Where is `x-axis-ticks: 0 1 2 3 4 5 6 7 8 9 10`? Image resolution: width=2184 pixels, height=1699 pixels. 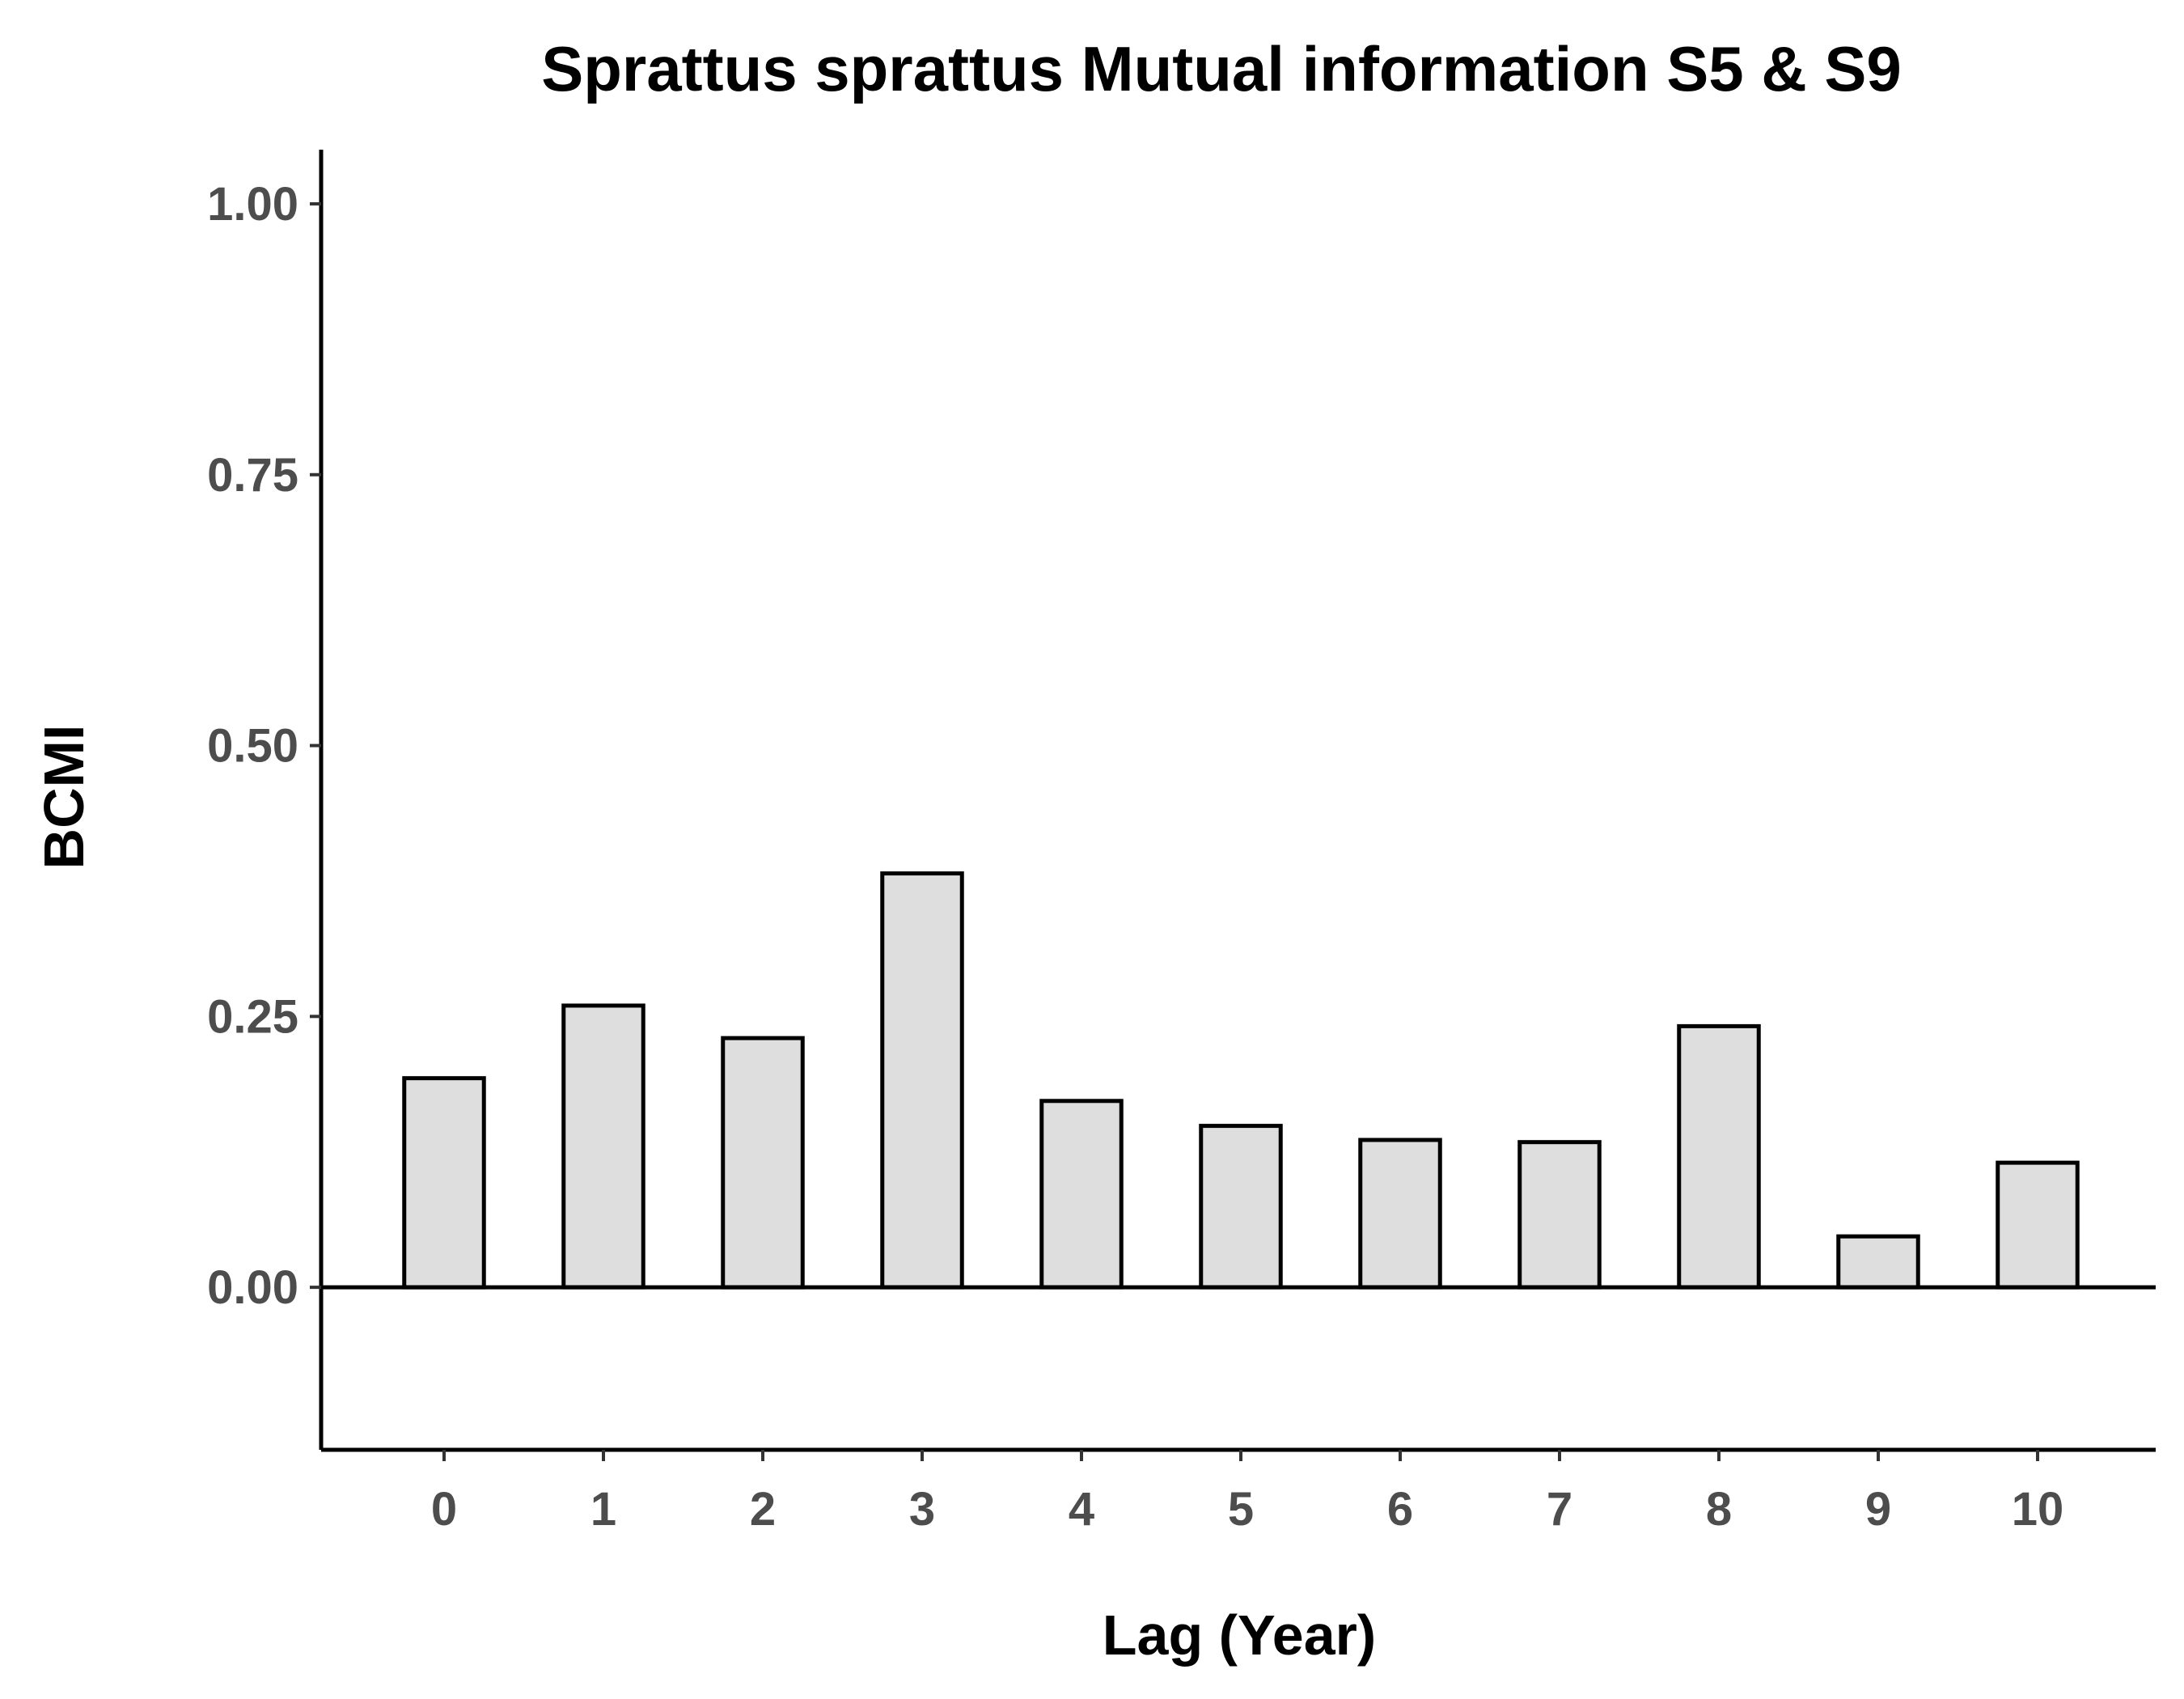
x-axis-ticks: 0 1 2 3 4 5 6 7 8 9 10 is located at coordinates (1247, 1493).